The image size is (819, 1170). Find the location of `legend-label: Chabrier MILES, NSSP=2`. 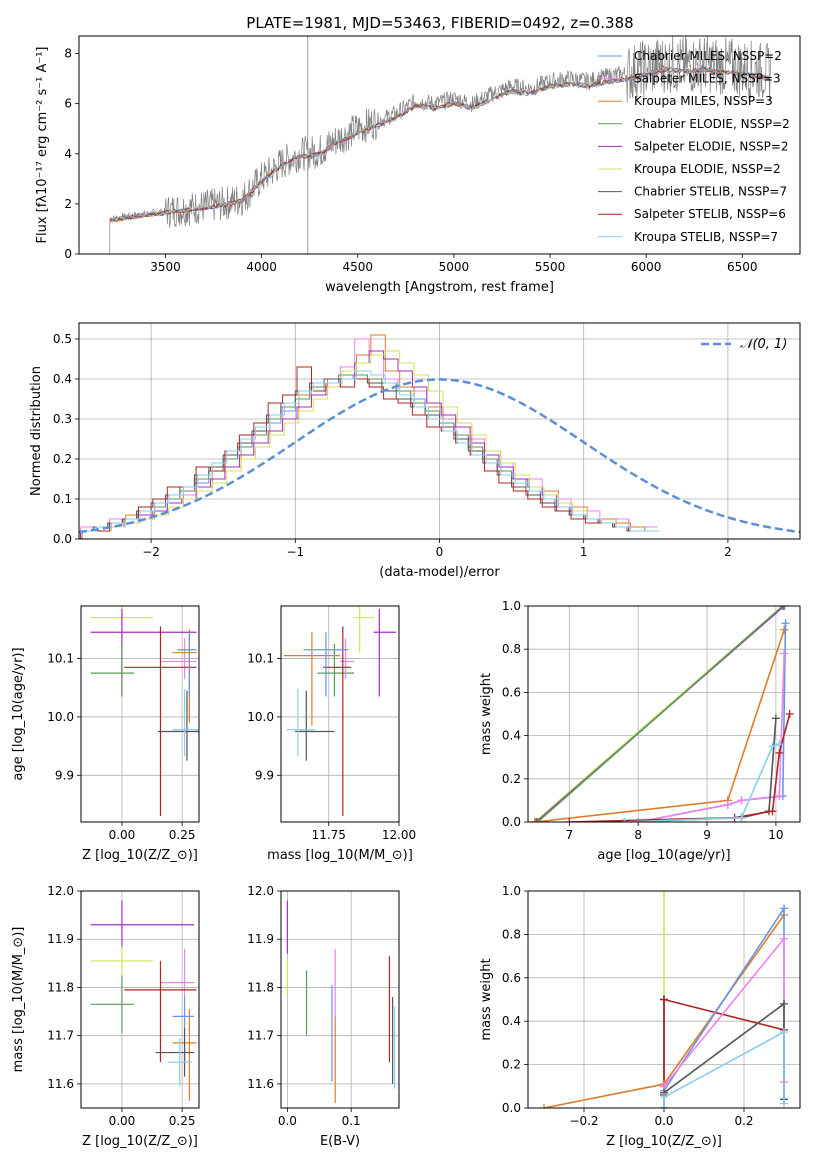

legend-label: Chabrier MILES, NSSP=2 is located at coordinates (708, 56).